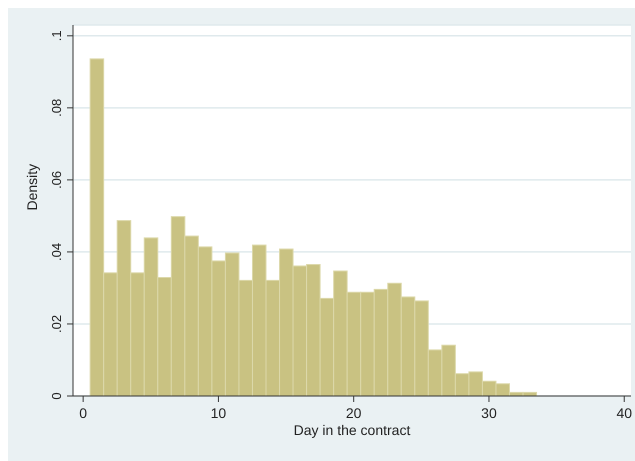 The height and width of the screenshot is (461, 635). What do you see at coordinates (624, 413) in the screenshot?
I see `x-tick-label: 40` at bounding box center [624, 413].